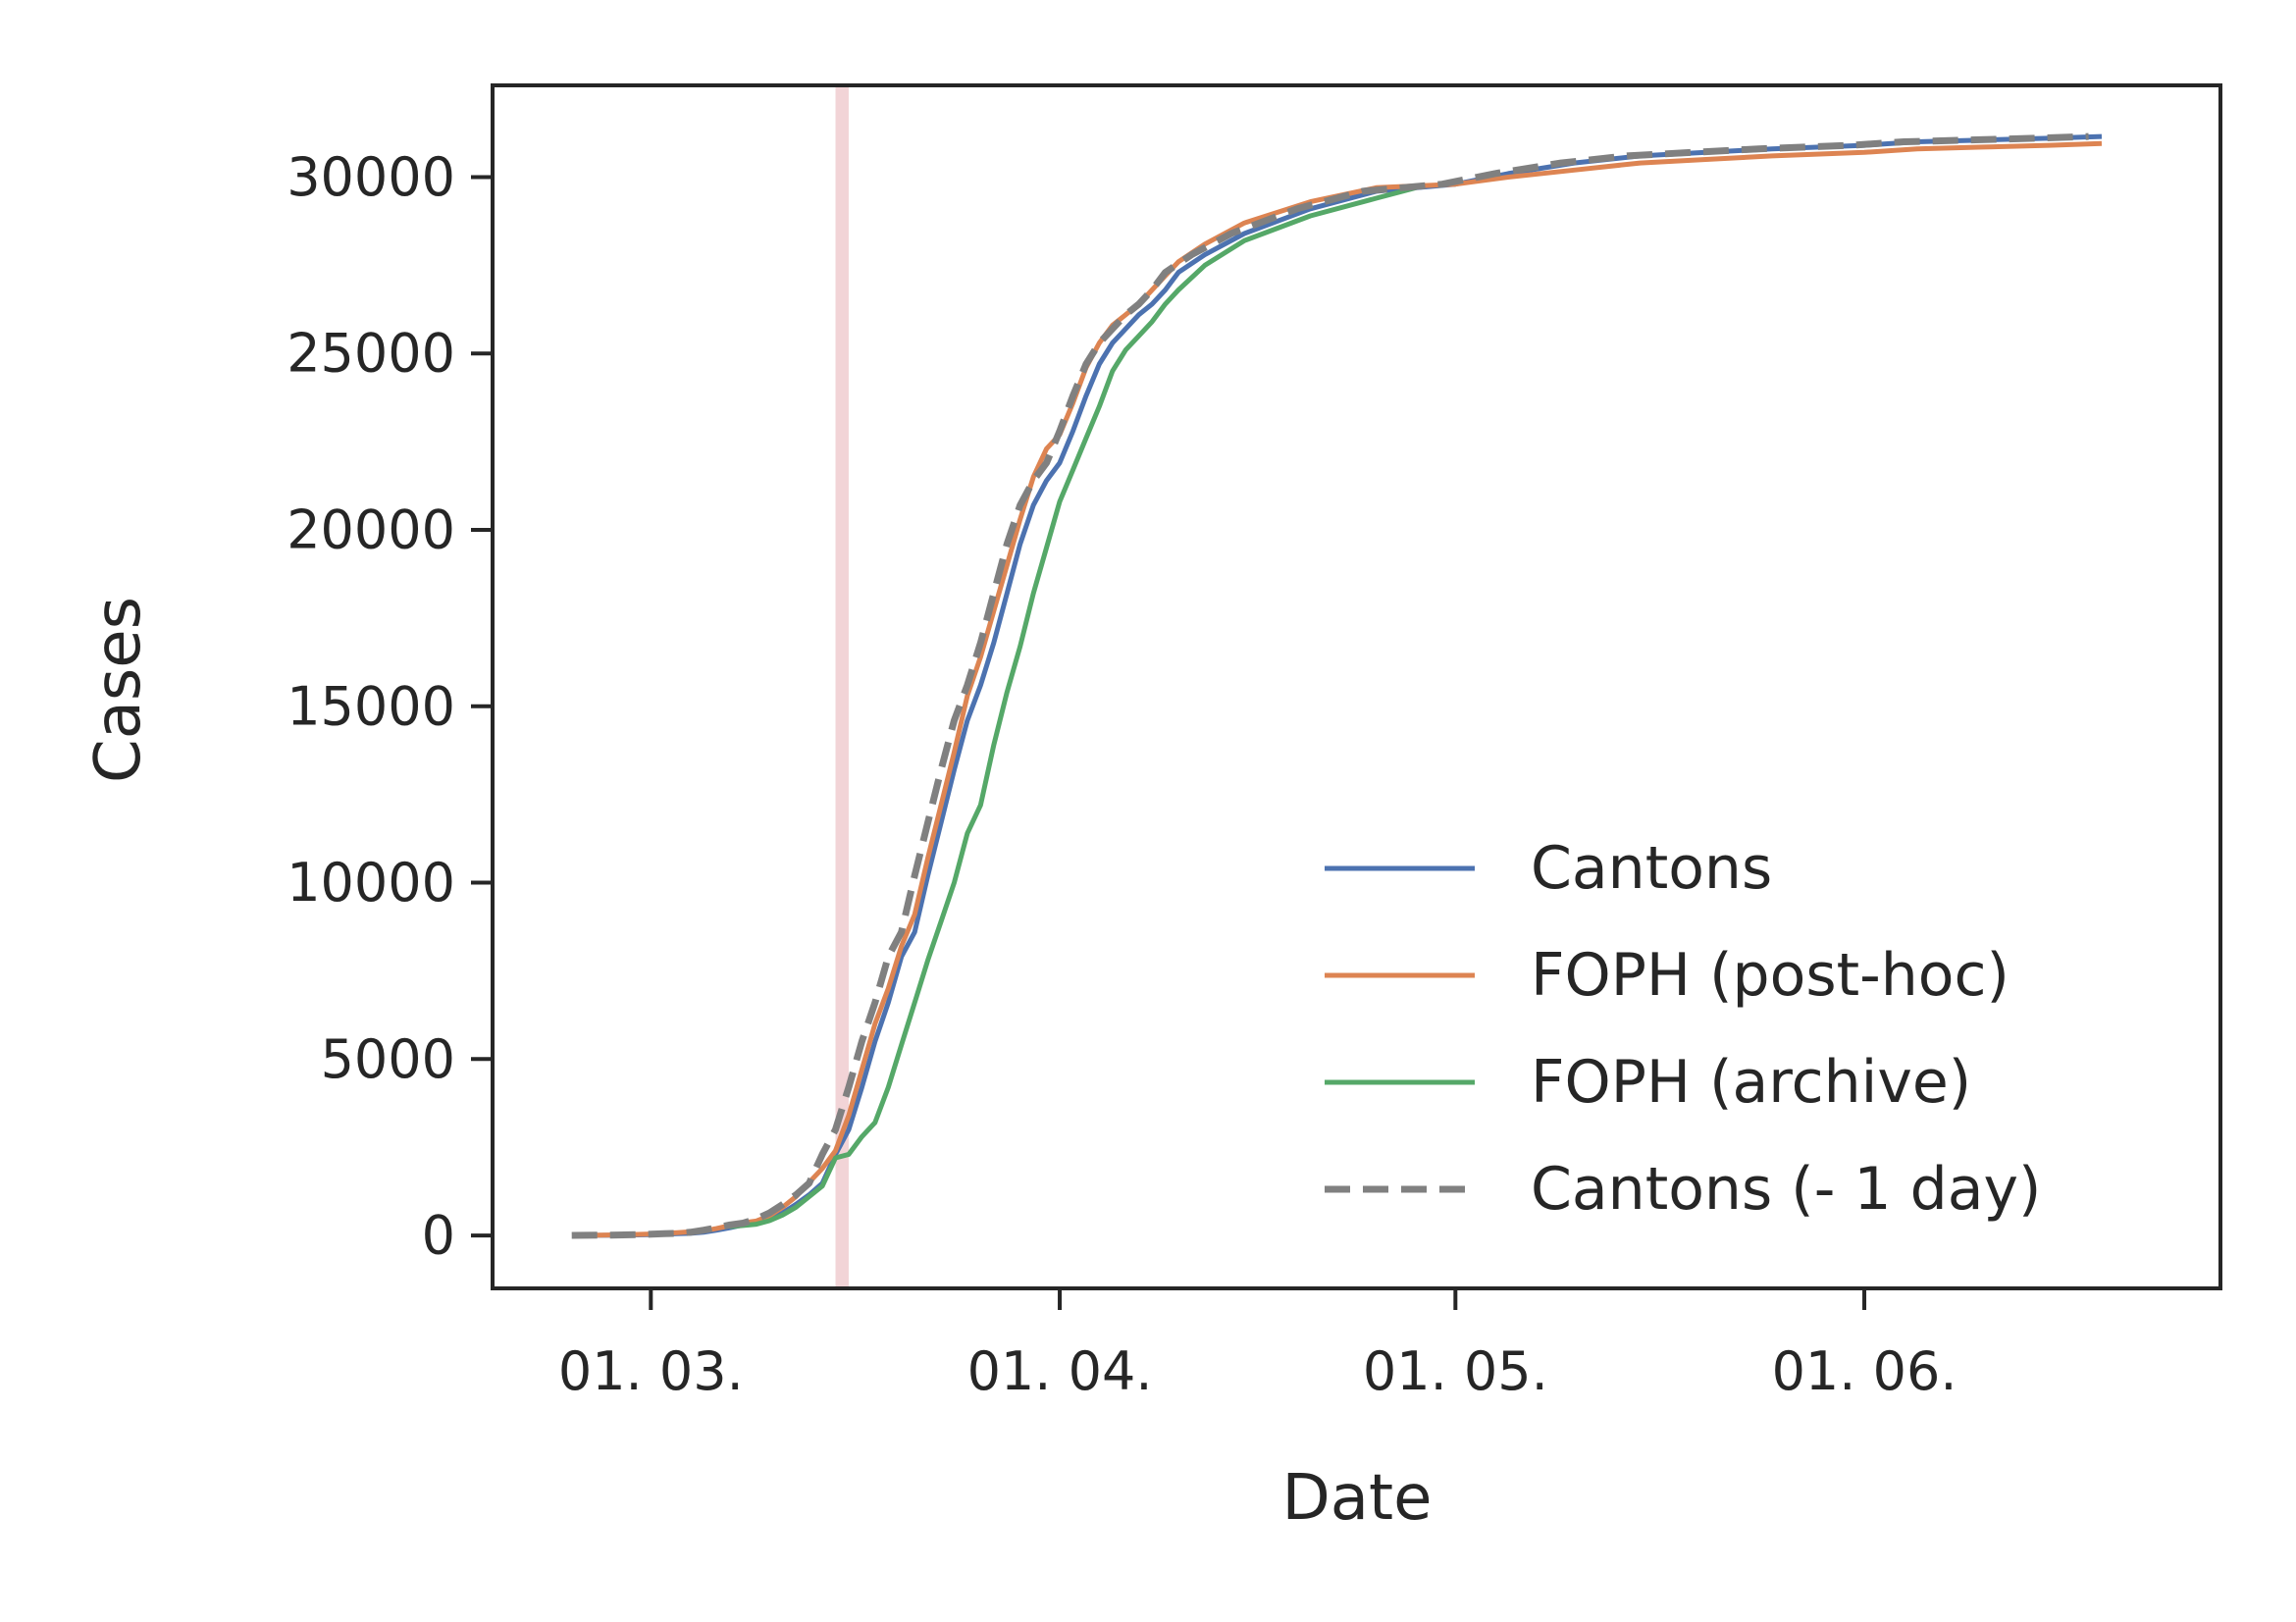 This screenshot has width=2296, height=1622. What do you see at coordinates (1651, 868) in the screenshot?
I see `legend-label: Cantons` at bounding box center [1651, 868].